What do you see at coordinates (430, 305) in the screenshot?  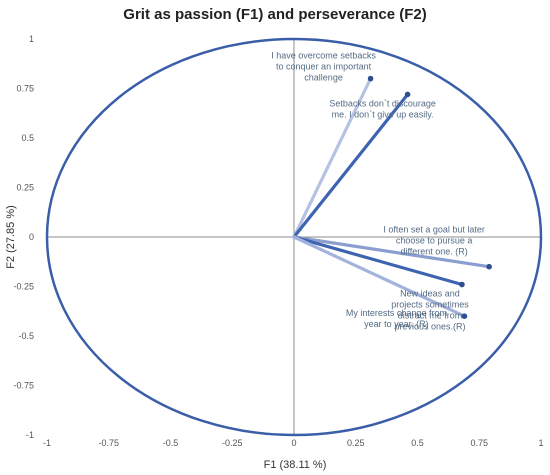 I see `vector-label-line: projects sometimes` at bounding box center [430, 305].